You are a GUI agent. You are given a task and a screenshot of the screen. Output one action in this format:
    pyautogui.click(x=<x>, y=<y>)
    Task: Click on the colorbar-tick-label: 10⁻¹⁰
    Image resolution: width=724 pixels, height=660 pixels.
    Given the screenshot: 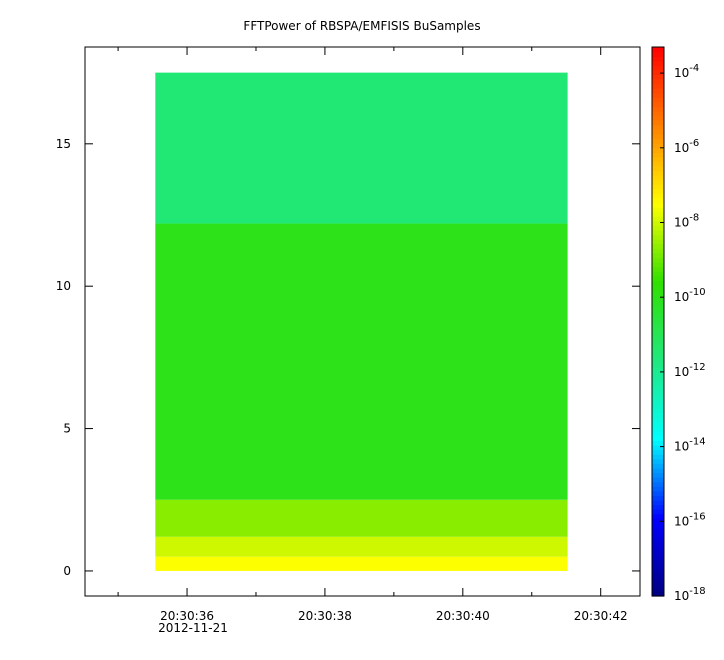 What is the action you would take?
    pyautogui.click(x=690, y=295)
    